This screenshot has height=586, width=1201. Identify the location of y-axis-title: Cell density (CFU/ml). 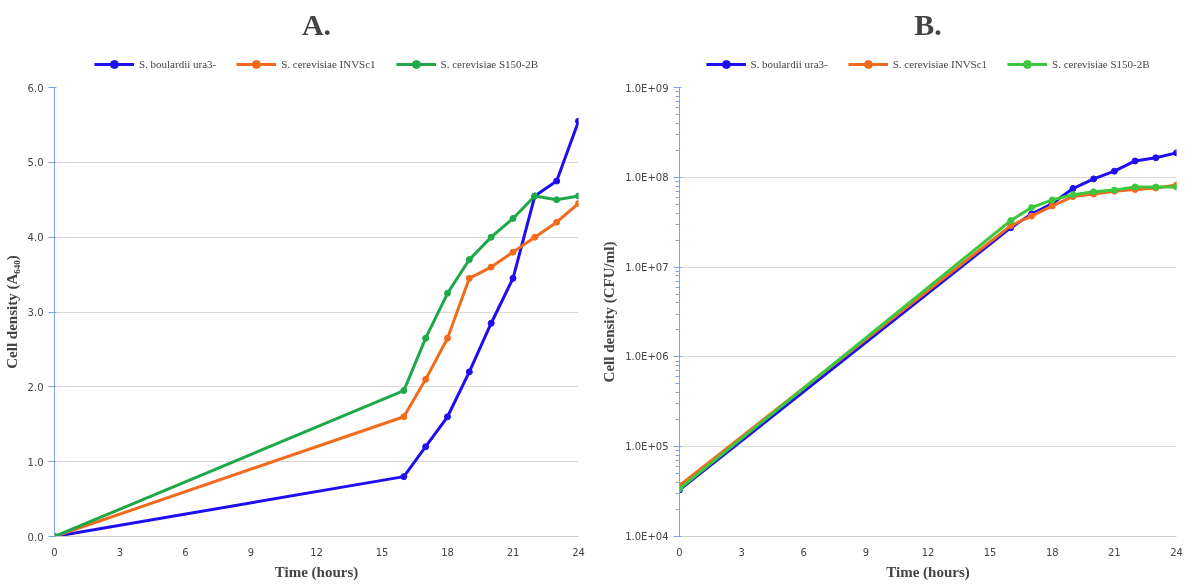
(610, 312).